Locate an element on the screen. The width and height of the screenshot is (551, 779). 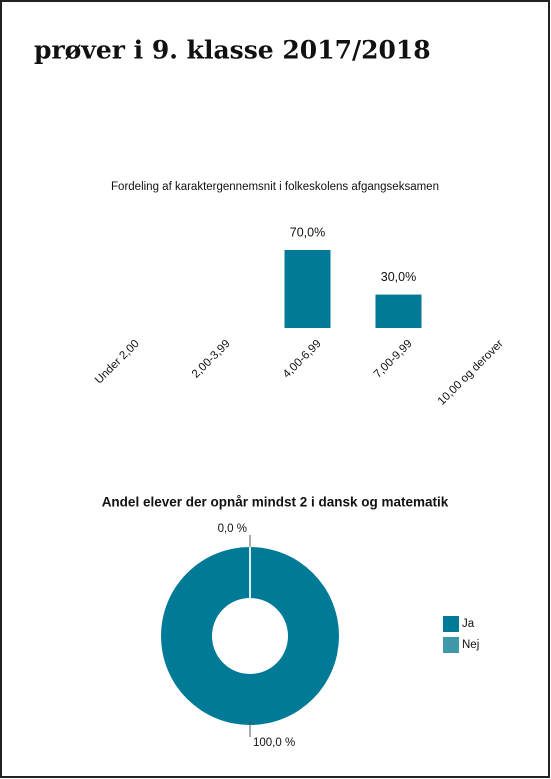
pie-slice is located at coordinates (250, 636).